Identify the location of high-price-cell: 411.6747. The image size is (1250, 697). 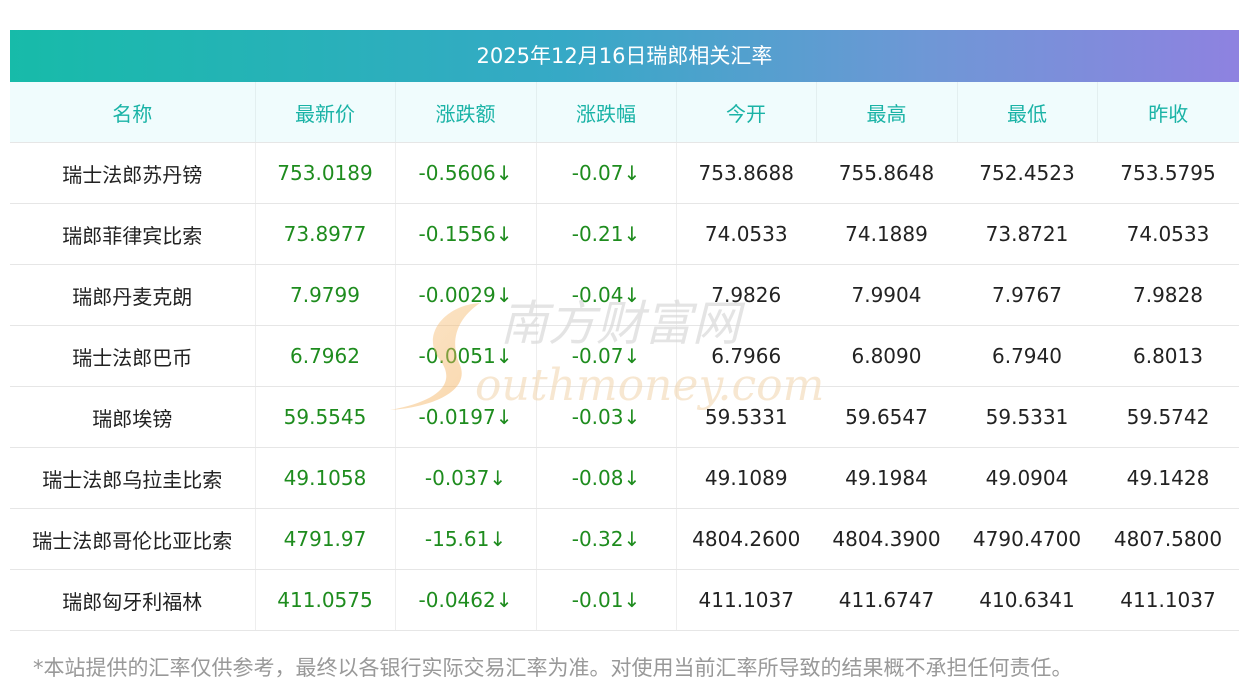
(886, 600).